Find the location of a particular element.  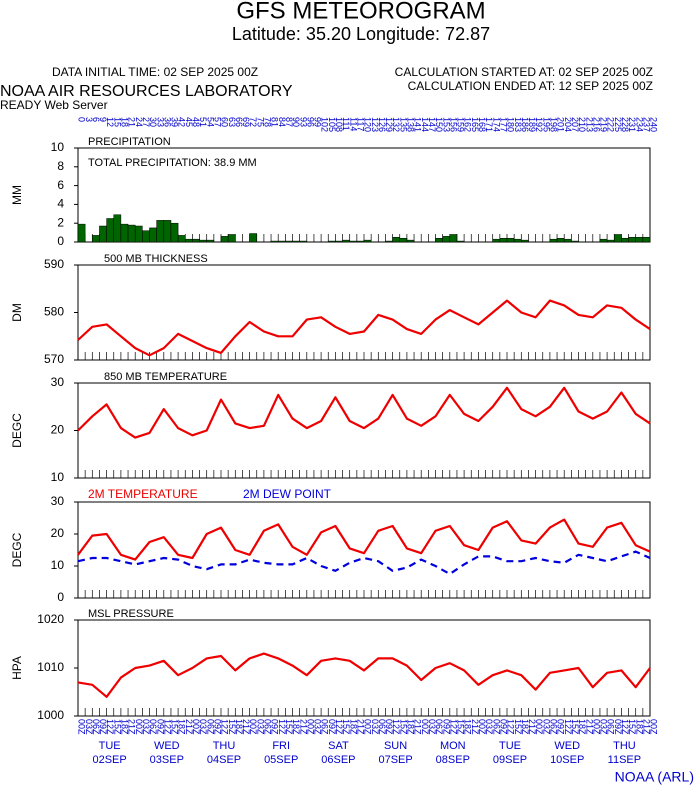

hour-label: 48 is located at coordinates (196, 122).